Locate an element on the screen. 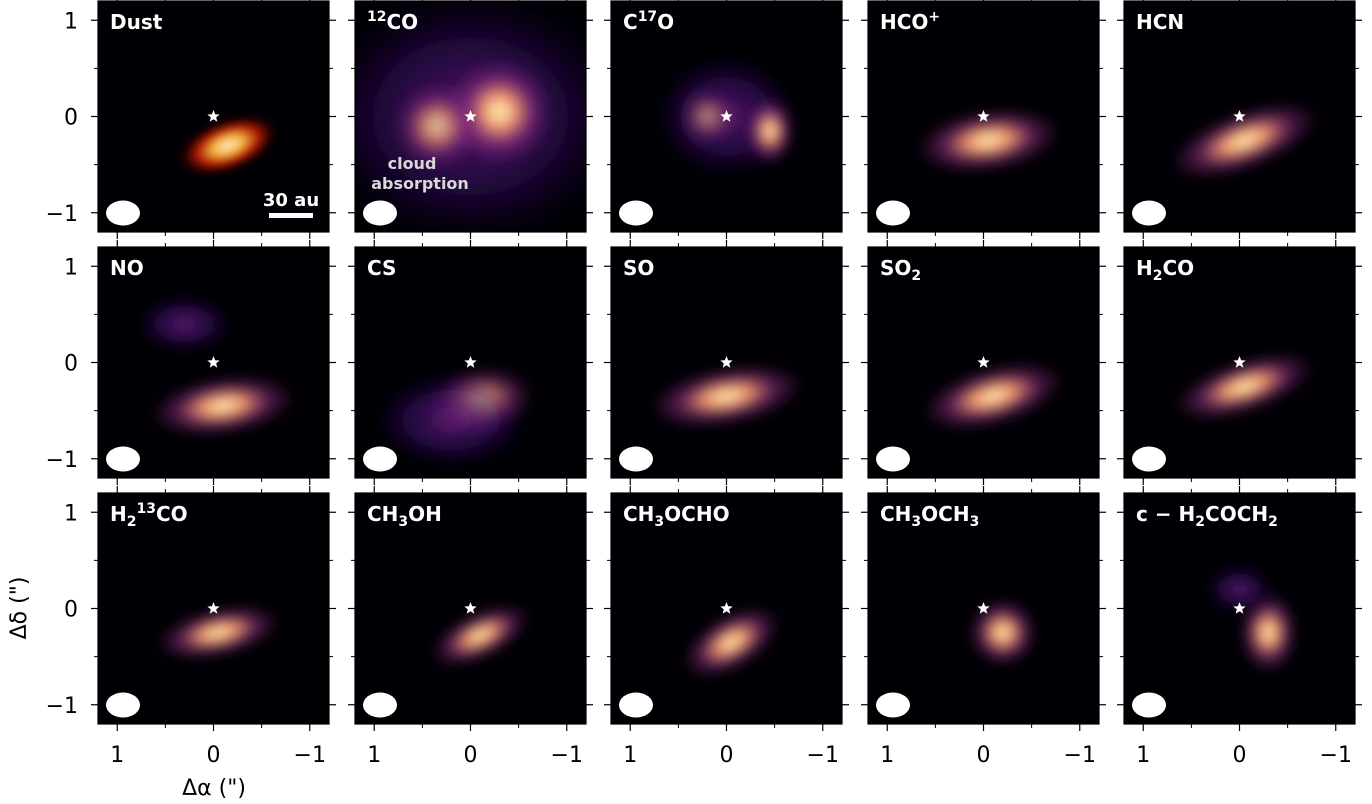 The image size is (1372, 804). panel-no: NO is located at coordinates (213, 362).